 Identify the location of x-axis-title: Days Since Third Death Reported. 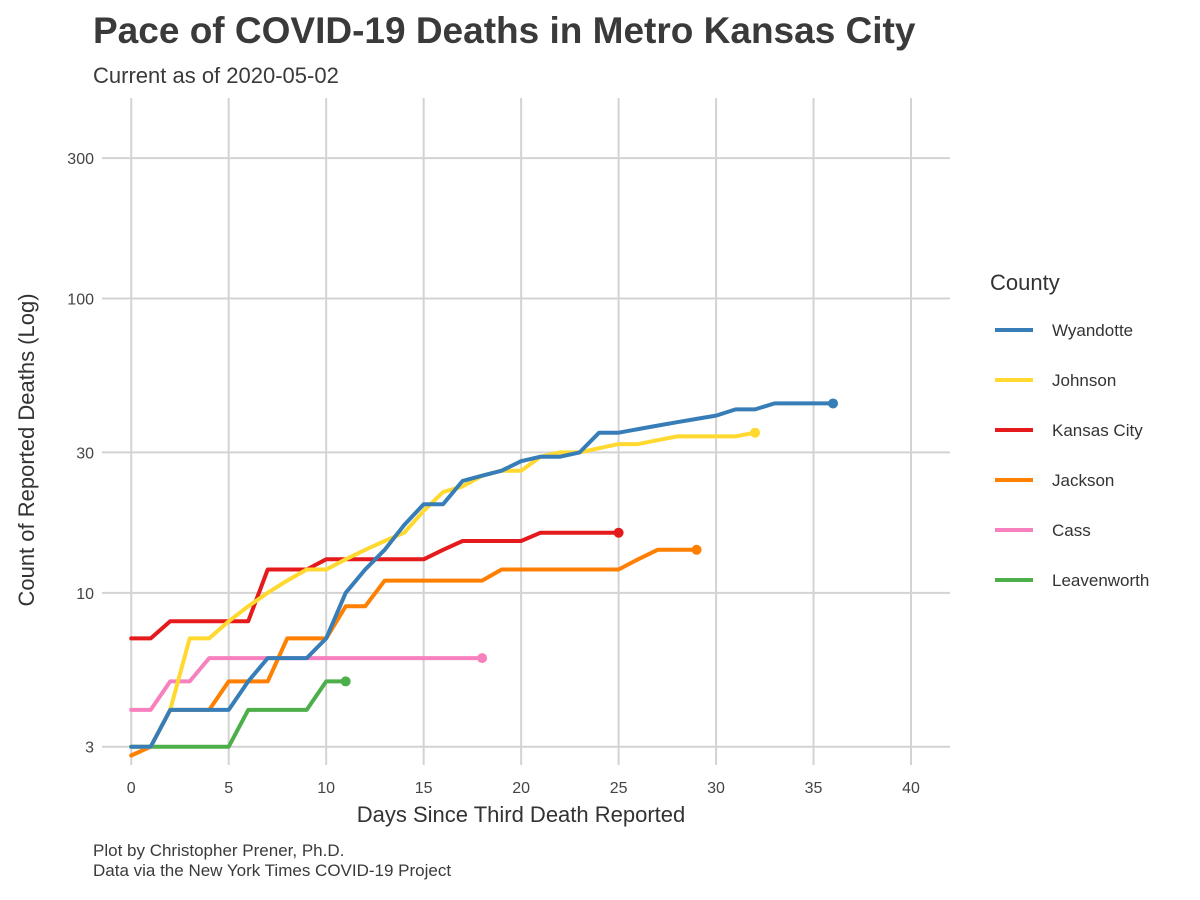
(521, 814).